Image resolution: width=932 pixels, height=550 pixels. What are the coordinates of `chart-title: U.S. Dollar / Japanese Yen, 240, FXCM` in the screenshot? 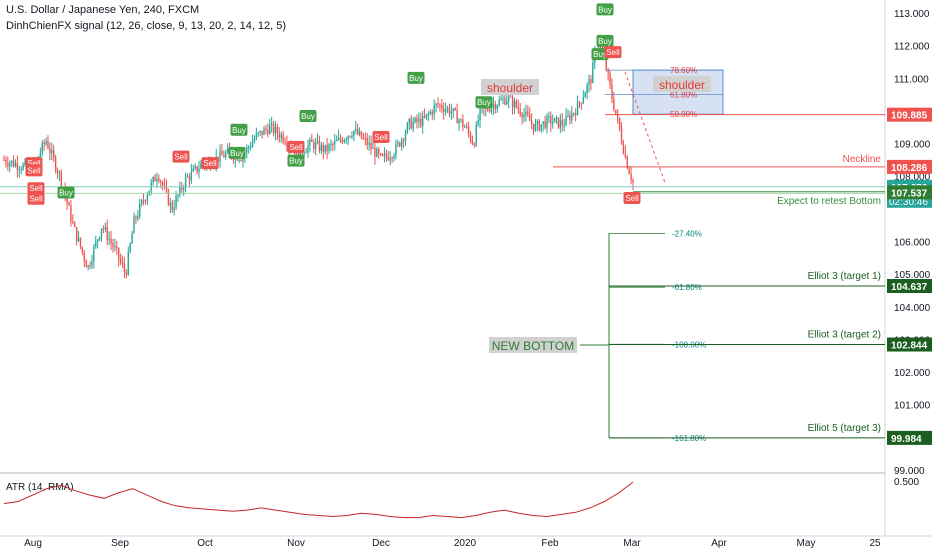 It's located at (103, 10).